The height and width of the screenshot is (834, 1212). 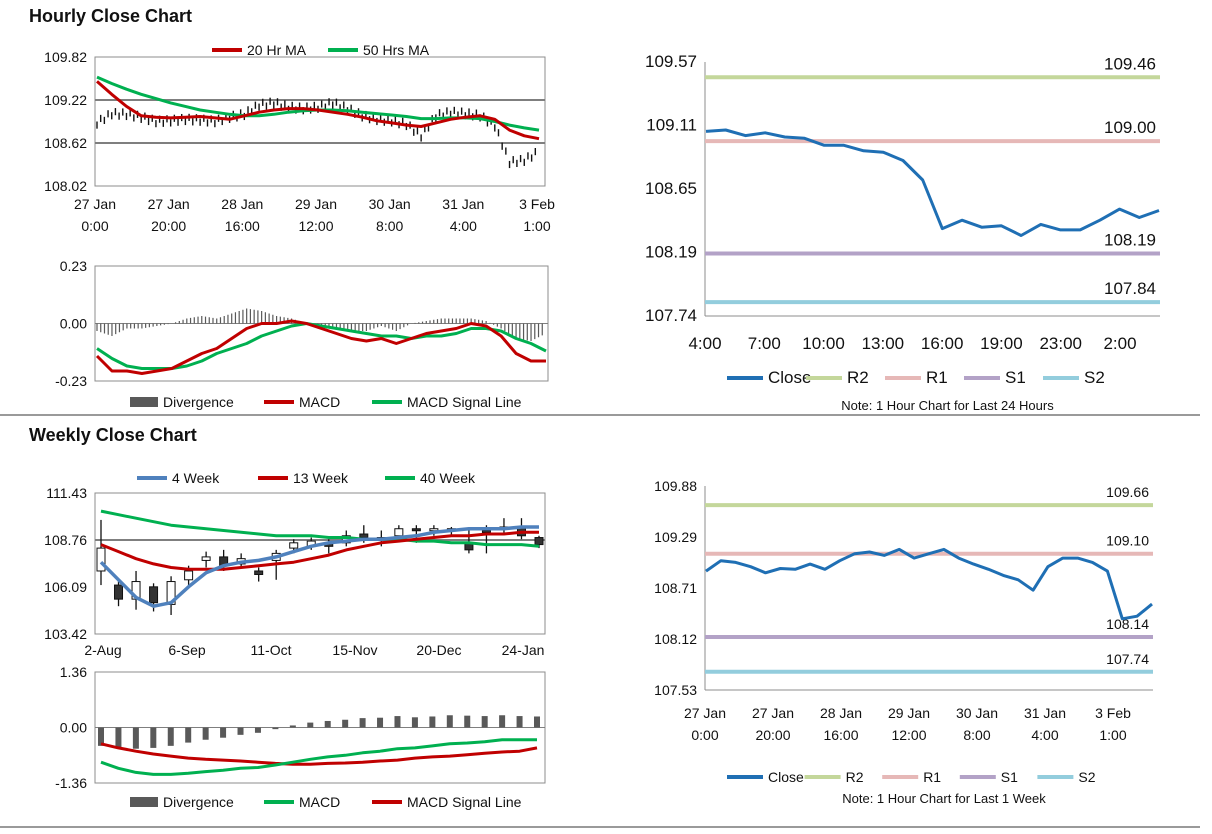 I want to click on section-divider, so click(x=600, y=415).